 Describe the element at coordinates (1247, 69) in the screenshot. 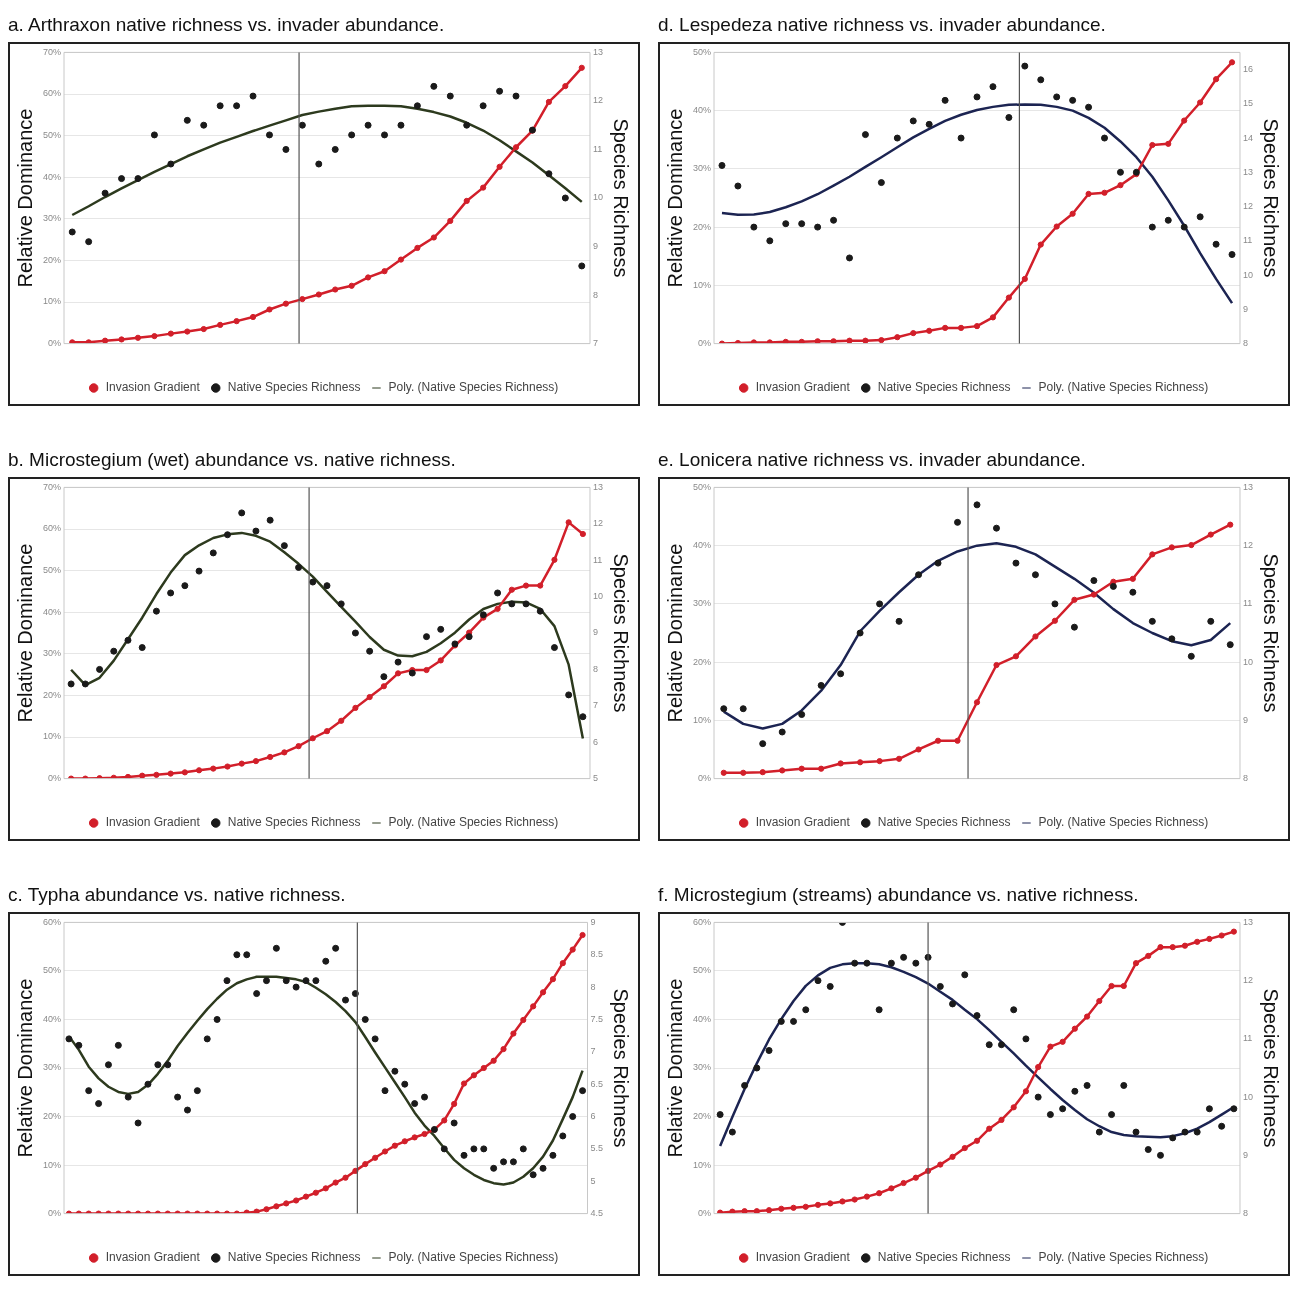

I see `y2-tick-label: 16` at that location.